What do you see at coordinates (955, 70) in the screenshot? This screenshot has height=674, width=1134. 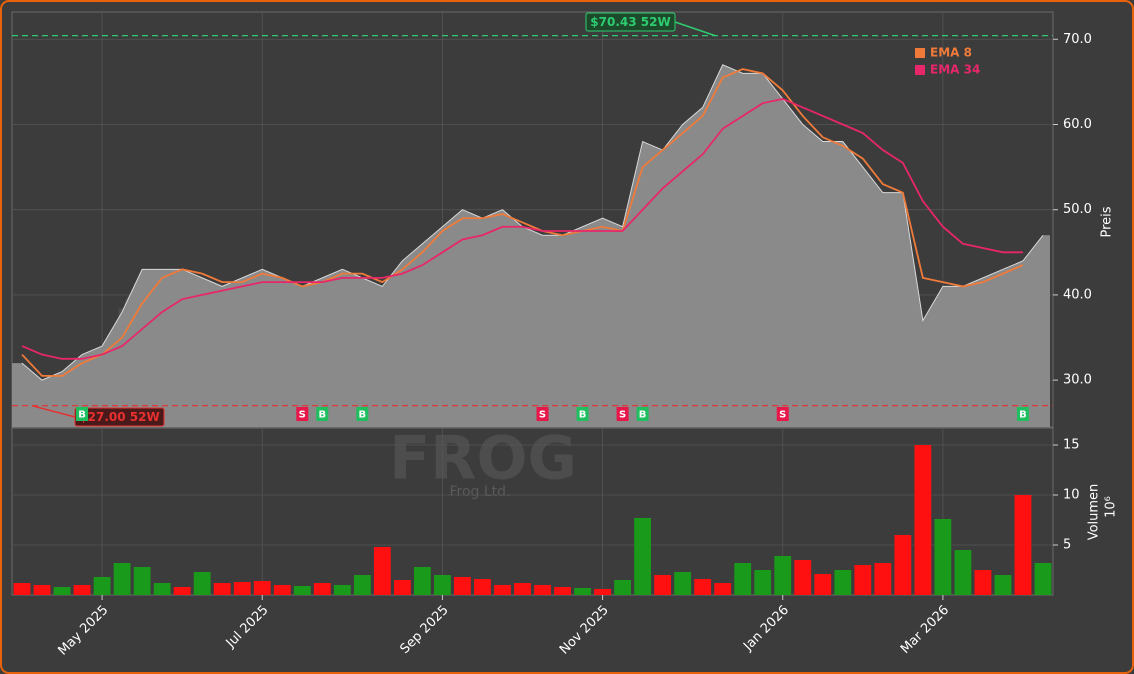 I see `legend-label: EMA 34` at bounding box center [955, 70].